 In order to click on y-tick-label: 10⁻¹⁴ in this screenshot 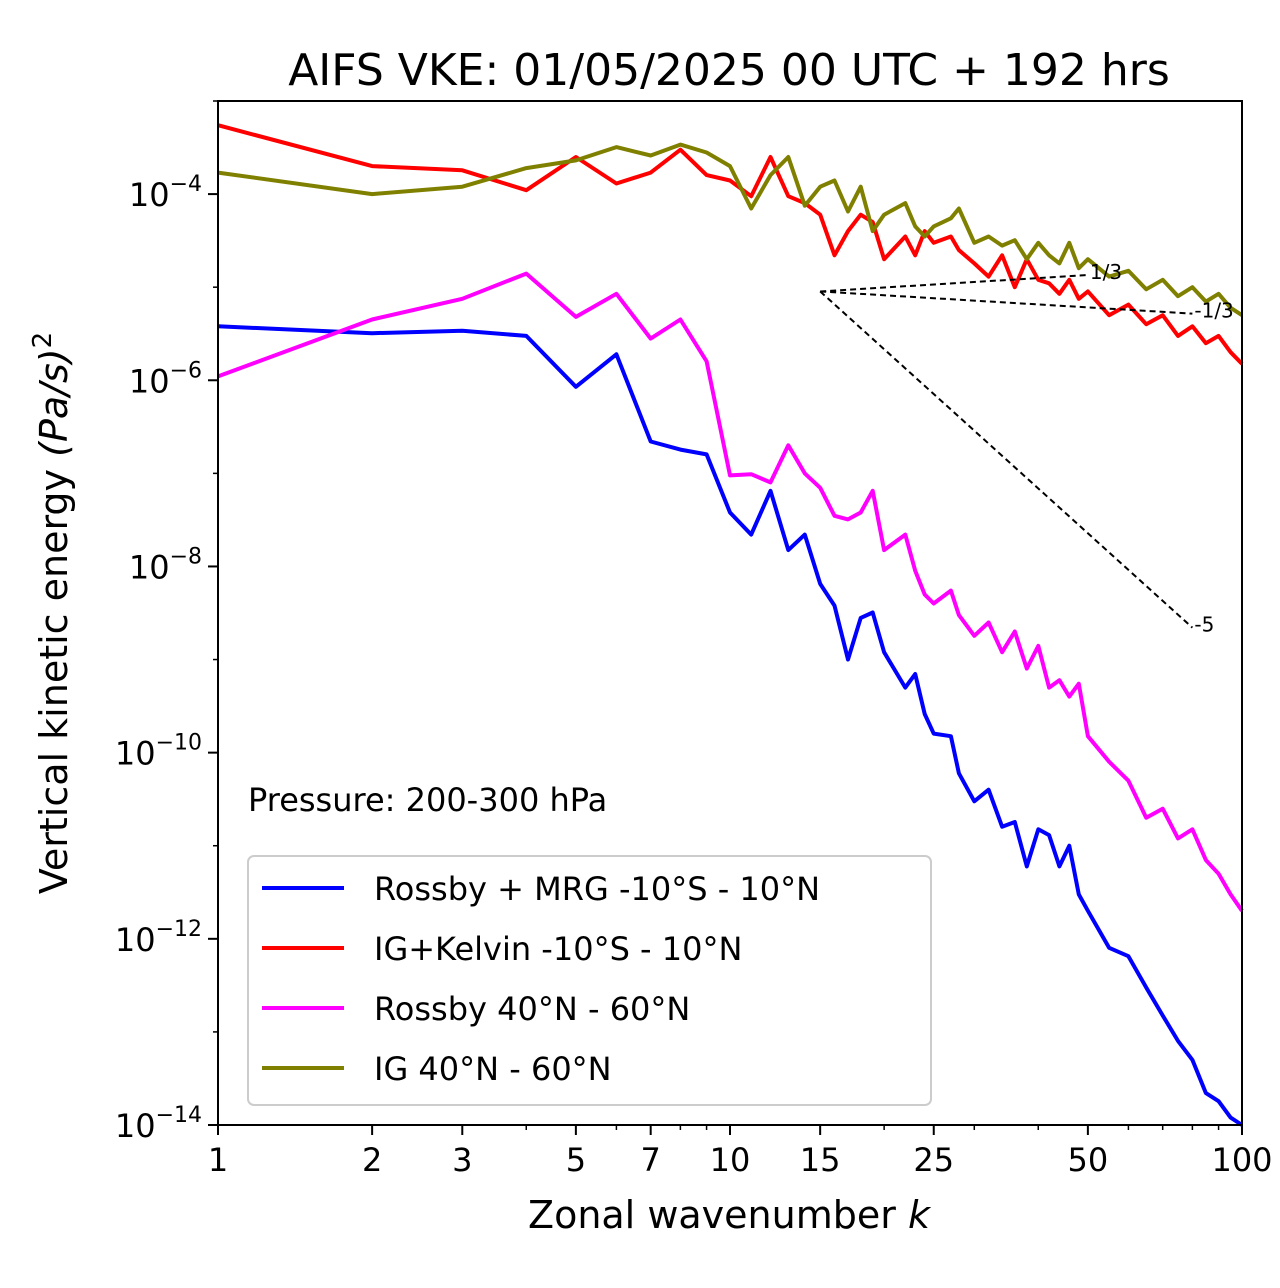, I will do `click(158, 1124)`.